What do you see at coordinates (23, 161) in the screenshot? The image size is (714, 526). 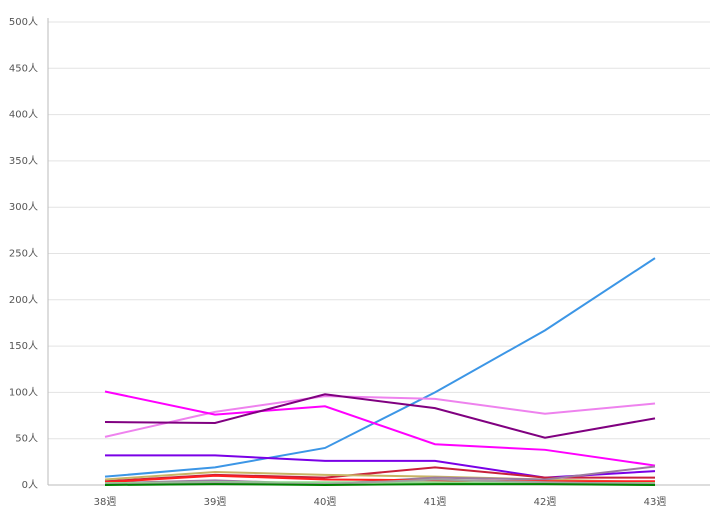 I see `y-tick-label: 350人` at bounding box center [23, 161].